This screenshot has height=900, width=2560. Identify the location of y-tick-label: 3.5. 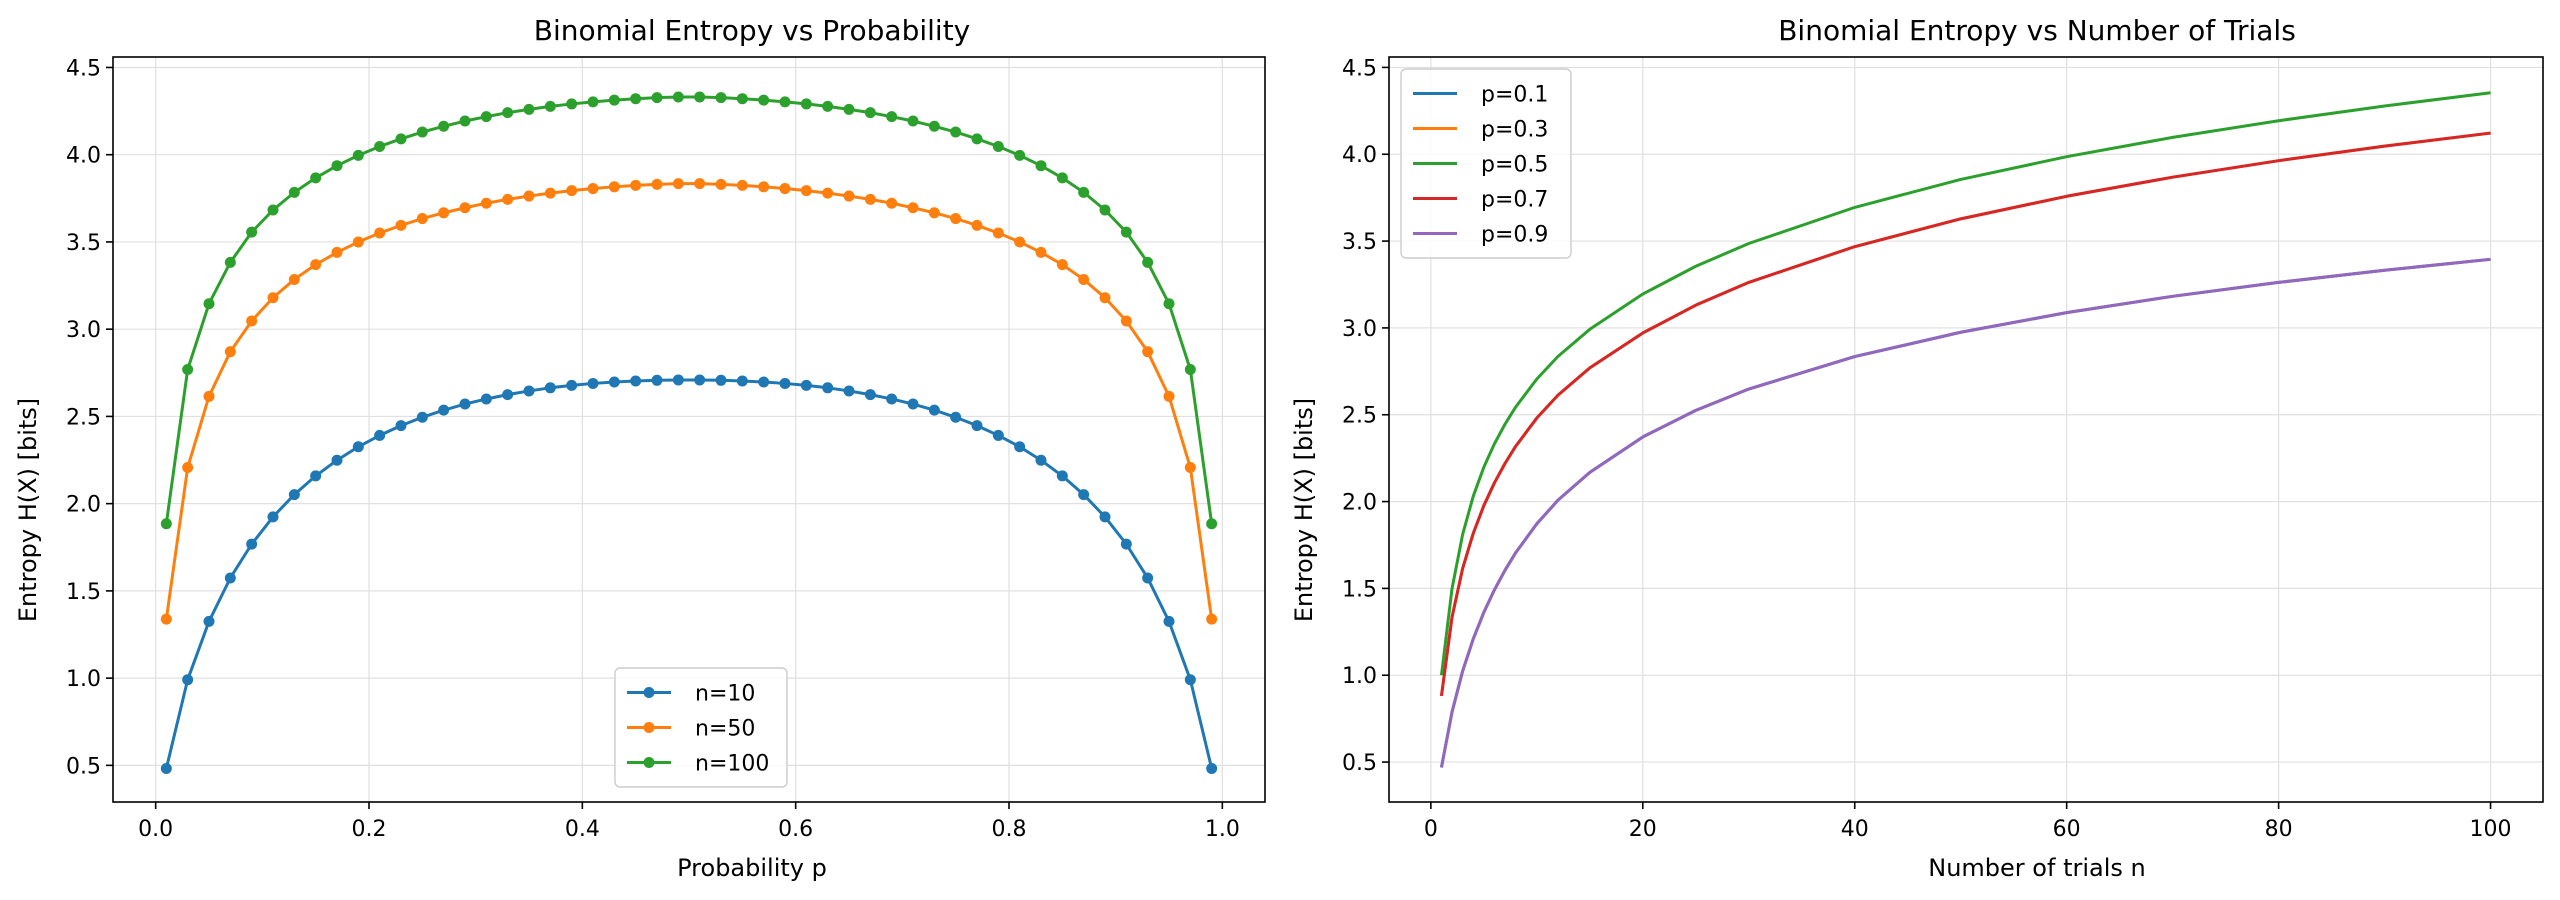
(1359, 242).